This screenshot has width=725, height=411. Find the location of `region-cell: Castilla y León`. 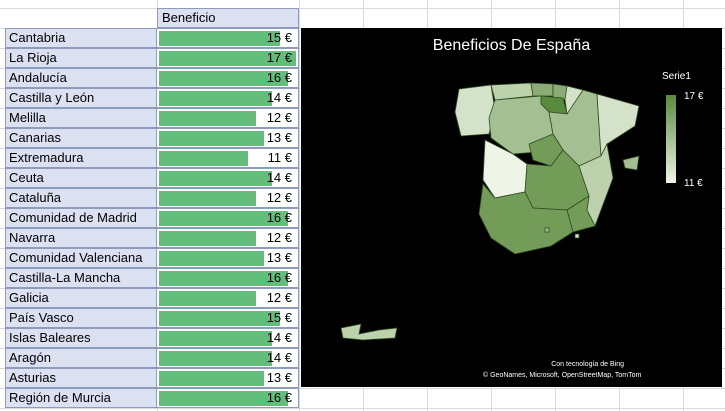

region-cell: Castilla y León is located at coordinates (81, 98).